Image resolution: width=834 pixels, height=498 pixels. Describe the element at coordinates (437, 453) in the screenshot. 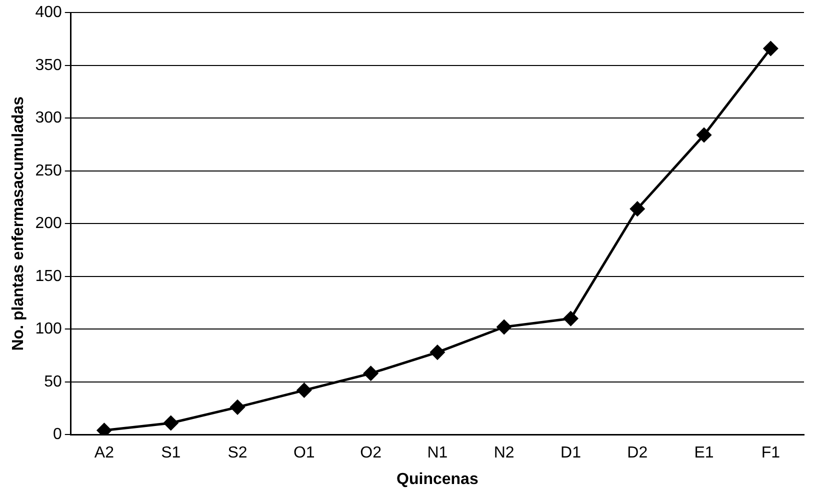

I see `x-tick-label: N1` at that location.